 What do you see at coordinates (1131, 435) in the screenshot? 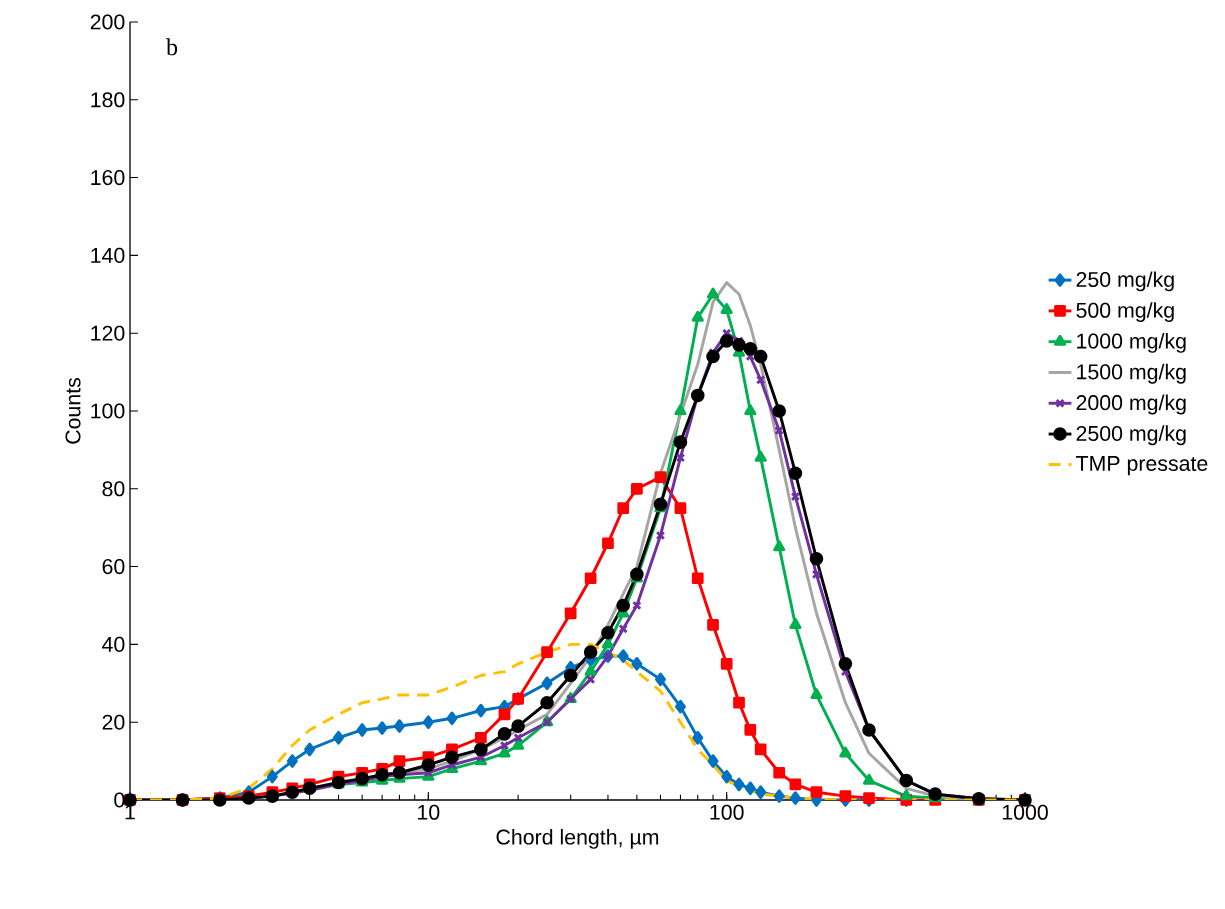
I see `legend-label: 2500 mg/kg` at bounding box center [1131, 435].